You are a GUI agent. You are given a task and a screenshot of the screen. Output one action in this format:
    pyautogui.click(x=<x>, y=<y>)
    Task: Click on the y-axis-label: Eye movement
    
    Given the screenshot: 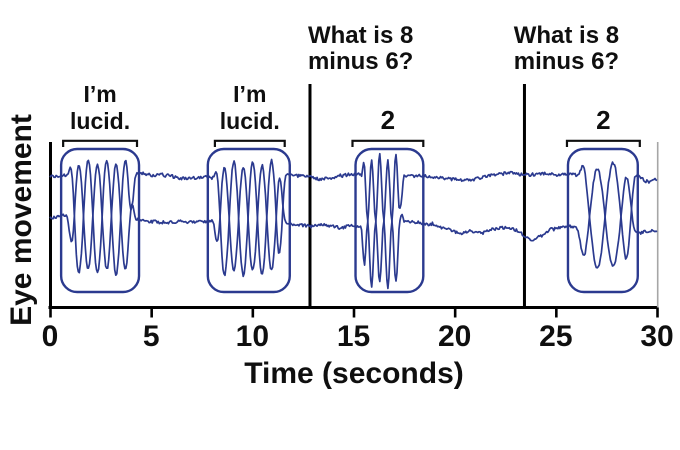 What is the action you would take?
    pyautogui.click(x=21, y=220)
    